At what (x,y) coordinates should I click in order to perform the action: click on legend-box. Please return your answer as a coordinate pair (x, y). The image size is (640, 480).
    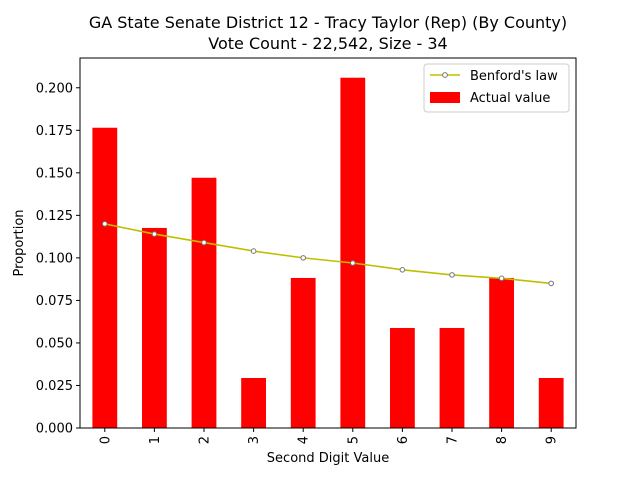
    Looking at the image, I should click on (496, 88).